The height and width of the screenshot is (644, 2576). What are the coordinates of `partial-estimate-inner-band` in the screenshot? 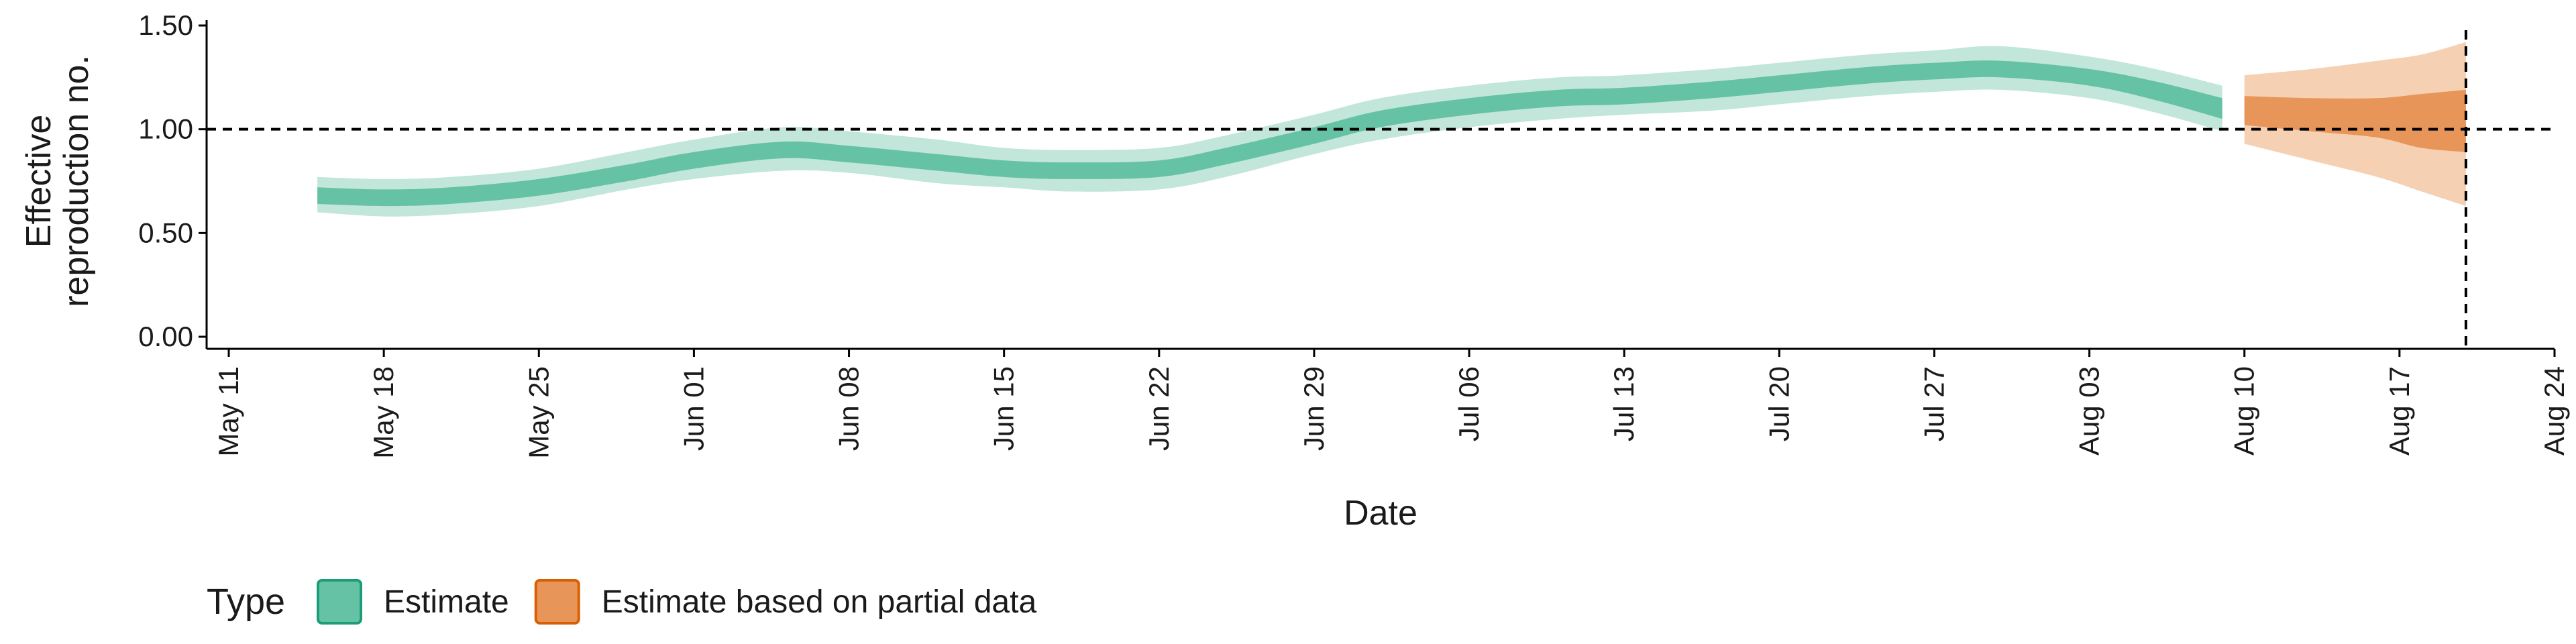 It's located at (2355, 120).